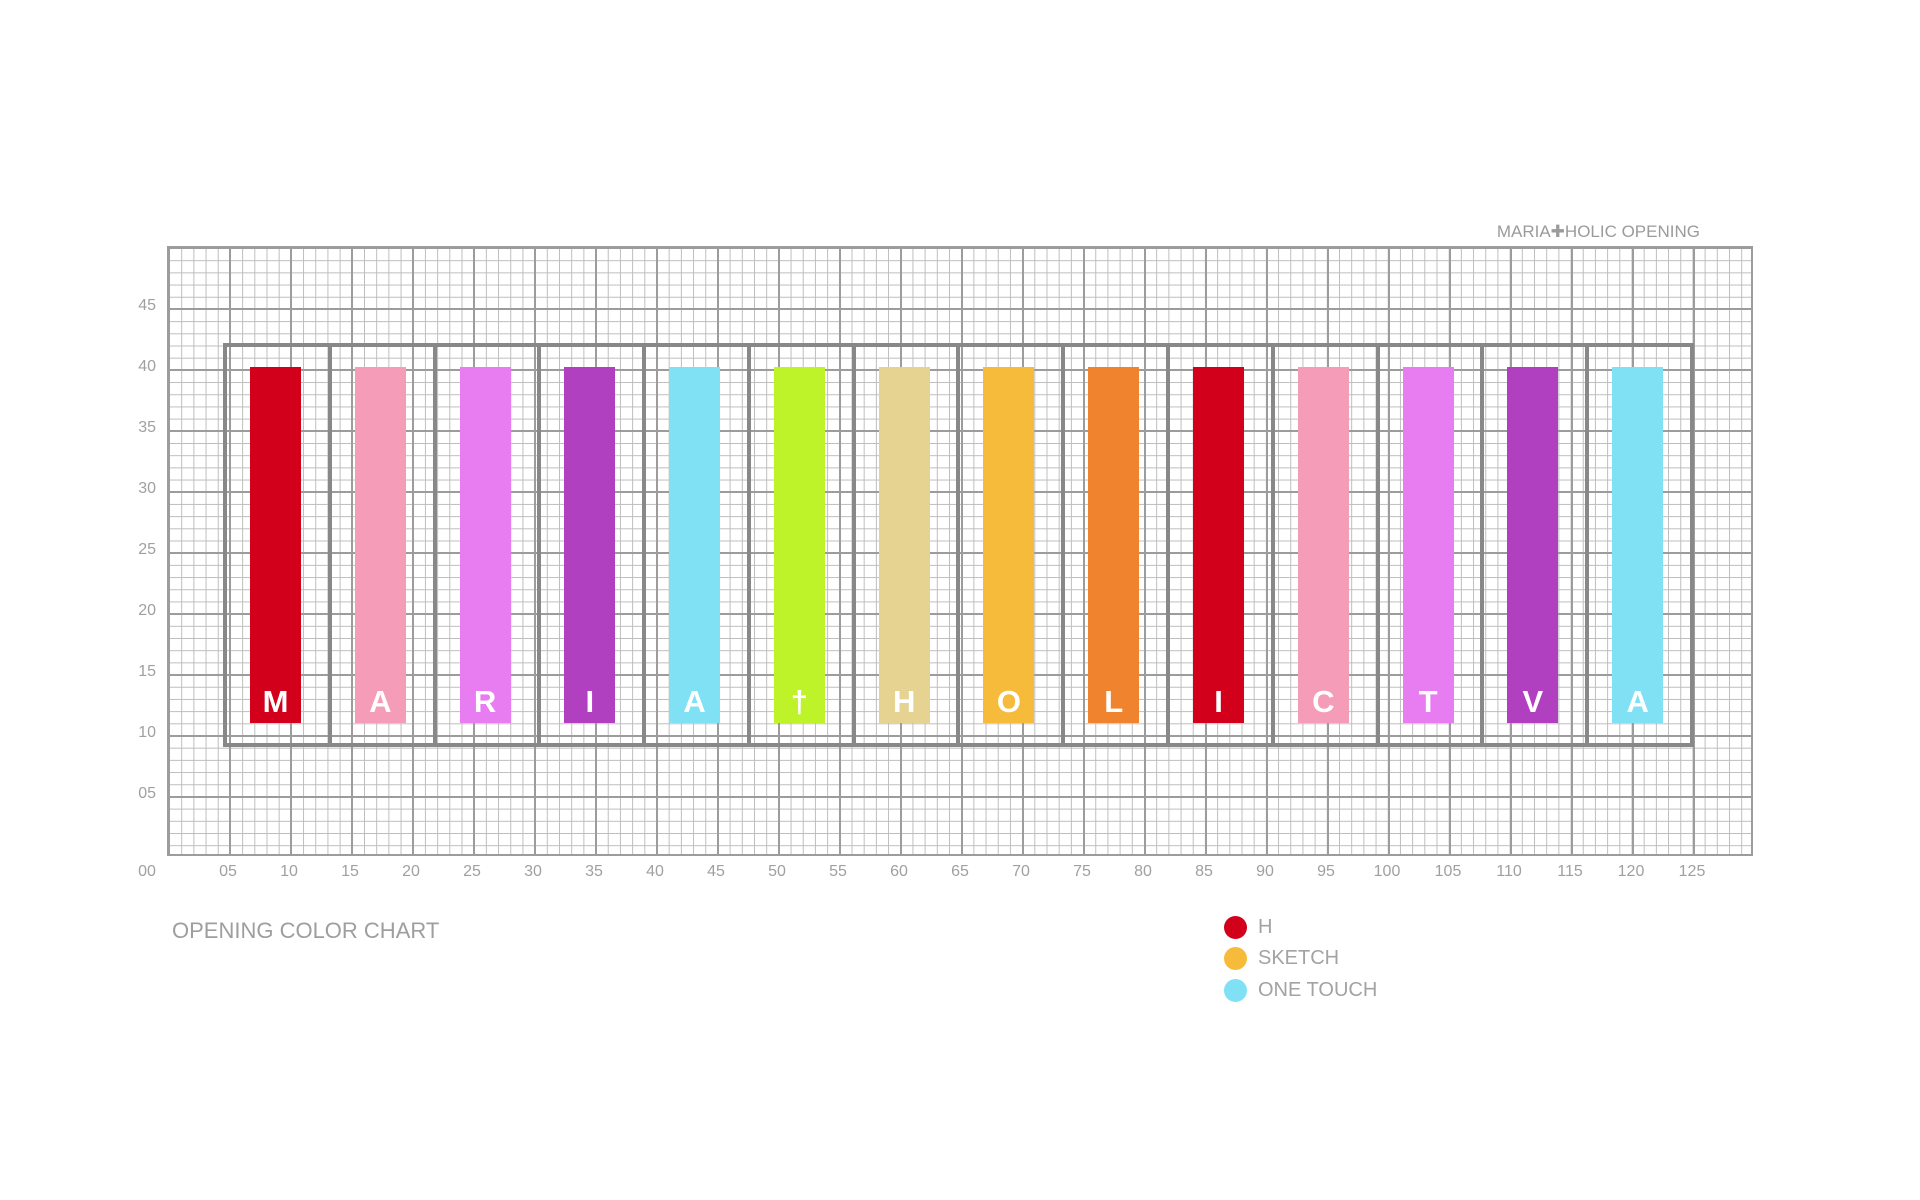 The width and height of the screenshot is (1920, 1200). What do you see at coordinates (838, 871) in the screenshot?
I see `x-tick-label: 55` at bounding box center [838, 871].